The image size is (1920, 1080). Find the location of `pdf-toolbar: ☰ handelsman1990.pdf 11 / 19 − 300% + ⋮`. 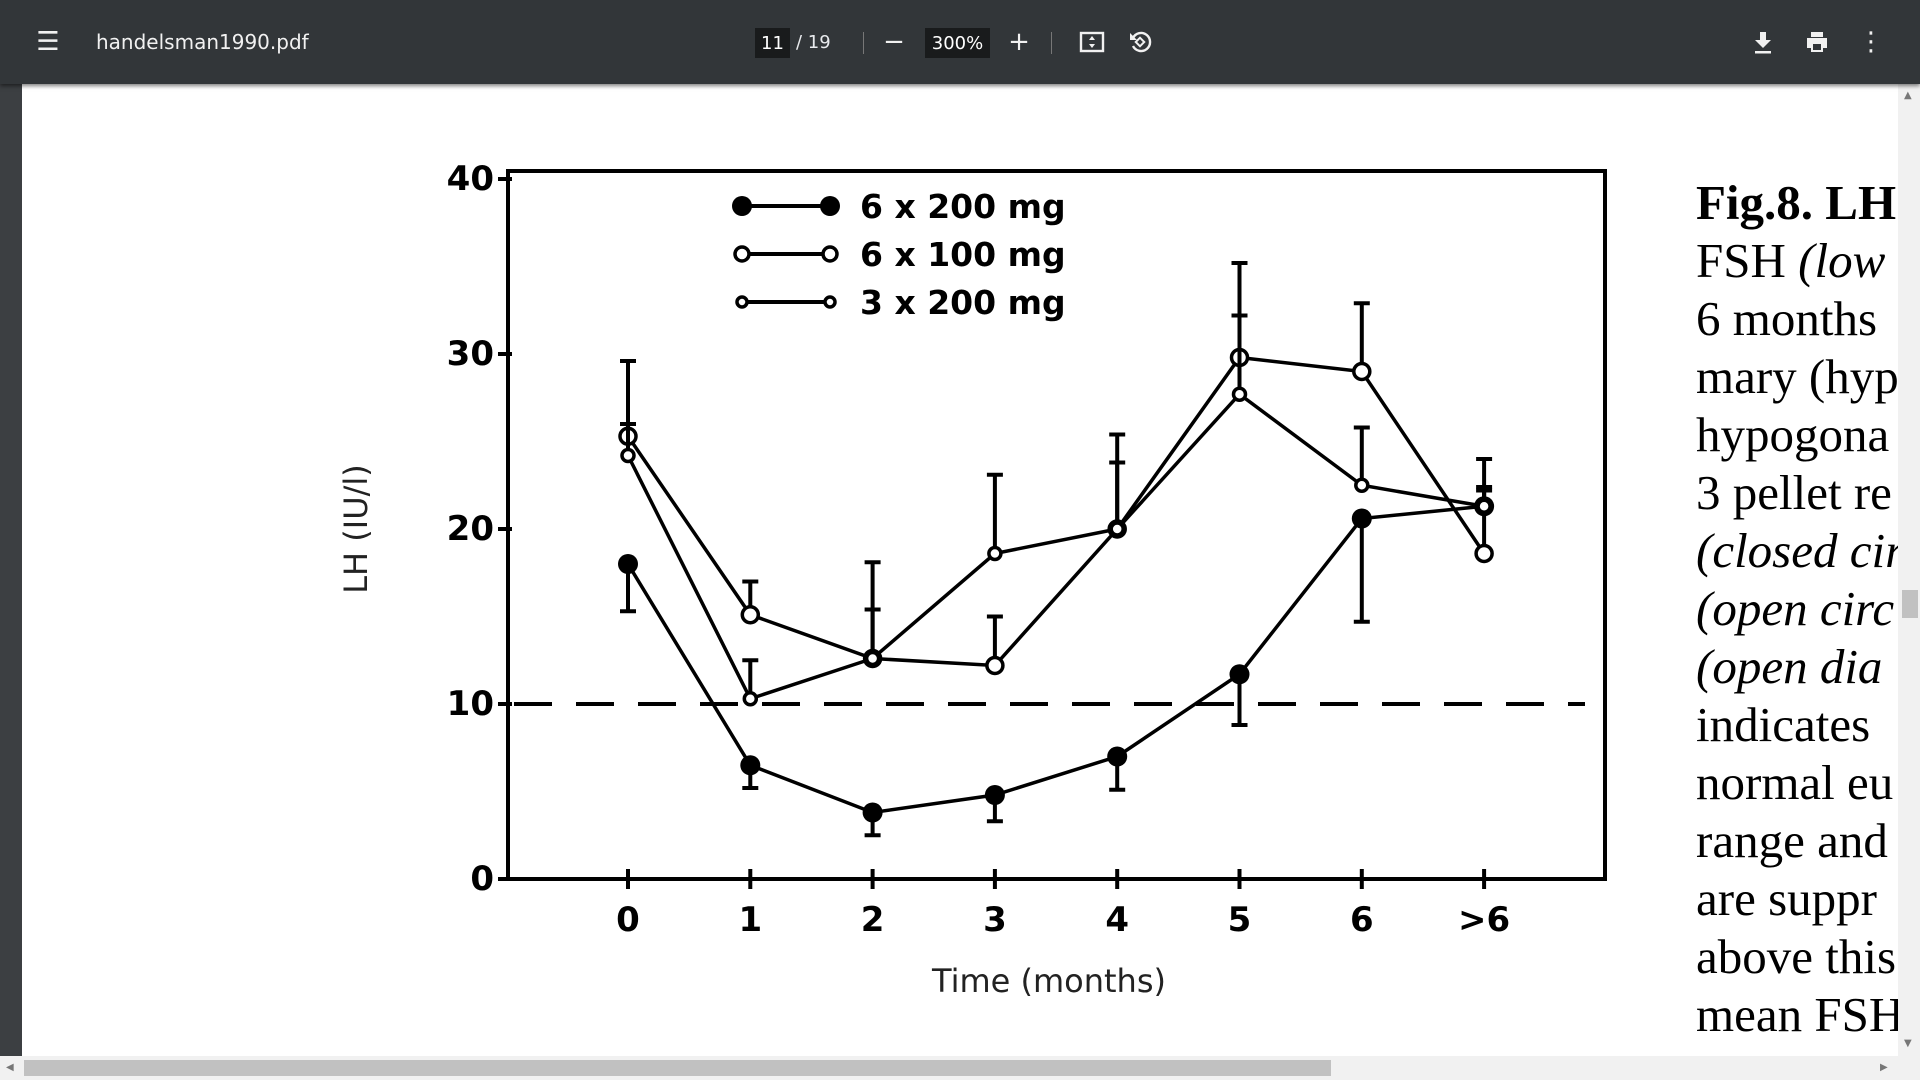

pdf-toolbar: ☰ handelsman1990.pdf 11 / 19 − 300% + ⋮ is located at coordinates (960, 42).